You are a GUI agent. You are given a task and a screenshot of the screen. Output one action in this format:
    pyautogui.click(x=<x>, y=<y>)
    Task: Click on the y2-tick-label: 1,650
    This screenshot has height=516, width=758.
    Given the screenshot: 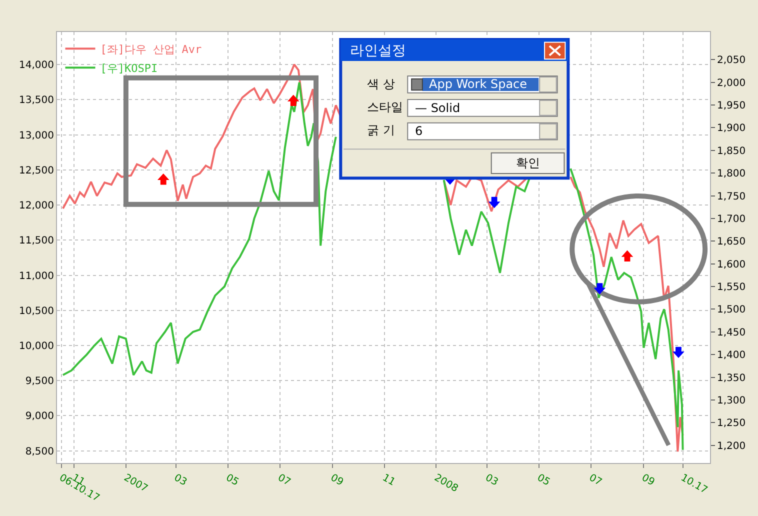 What is the action you would take?
    pyautogui.click(x=731, y=242)
    